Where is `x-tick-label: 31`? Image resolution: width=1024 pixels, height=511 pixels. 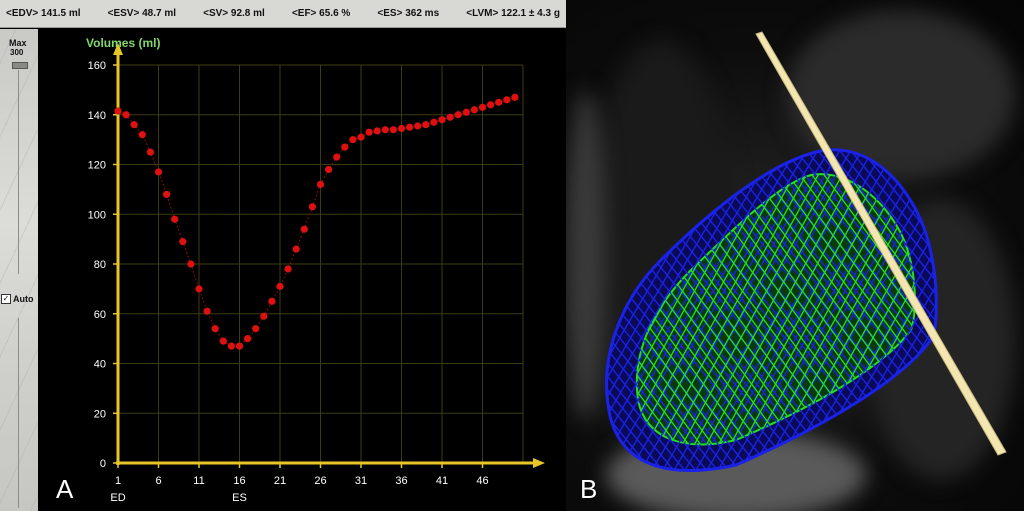 x-tick-label: 31 is located at coordinates (361, 481).